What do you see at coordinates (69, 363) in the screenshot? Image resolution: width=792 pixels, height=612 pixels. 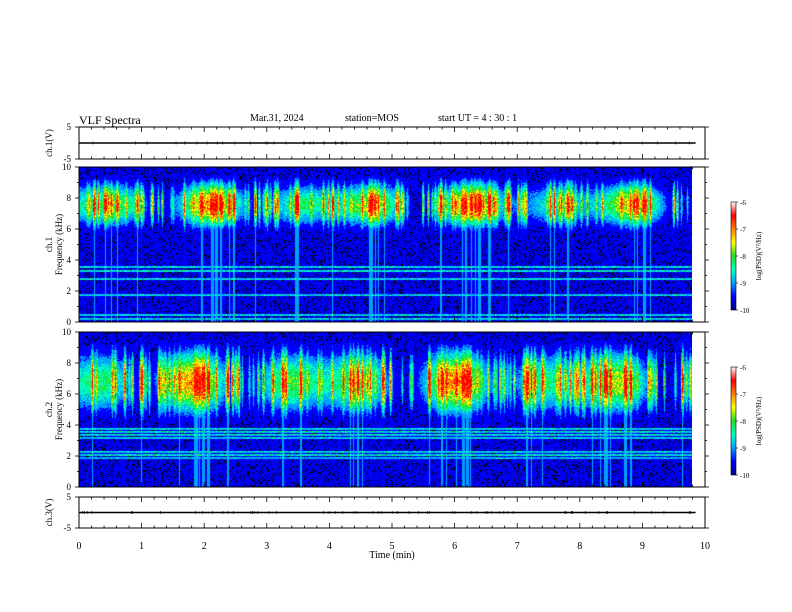 I see `ch2-spectrogram-ytick-label: 8` at bounding box center [69, 363].